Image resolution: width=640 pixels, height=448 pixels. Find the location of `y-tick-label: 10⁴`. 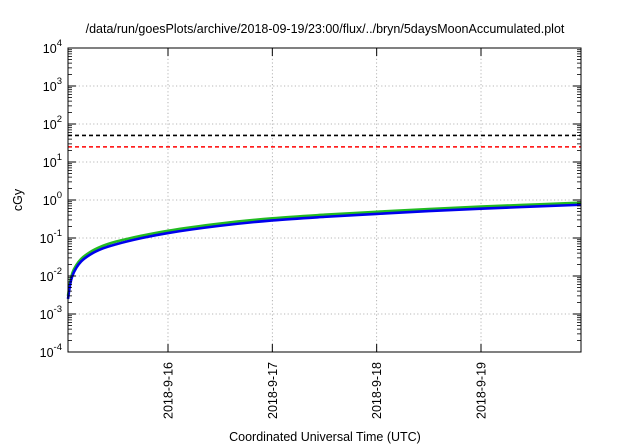

y-tick-label: 10⁴ is located at coordinates (52, 47).